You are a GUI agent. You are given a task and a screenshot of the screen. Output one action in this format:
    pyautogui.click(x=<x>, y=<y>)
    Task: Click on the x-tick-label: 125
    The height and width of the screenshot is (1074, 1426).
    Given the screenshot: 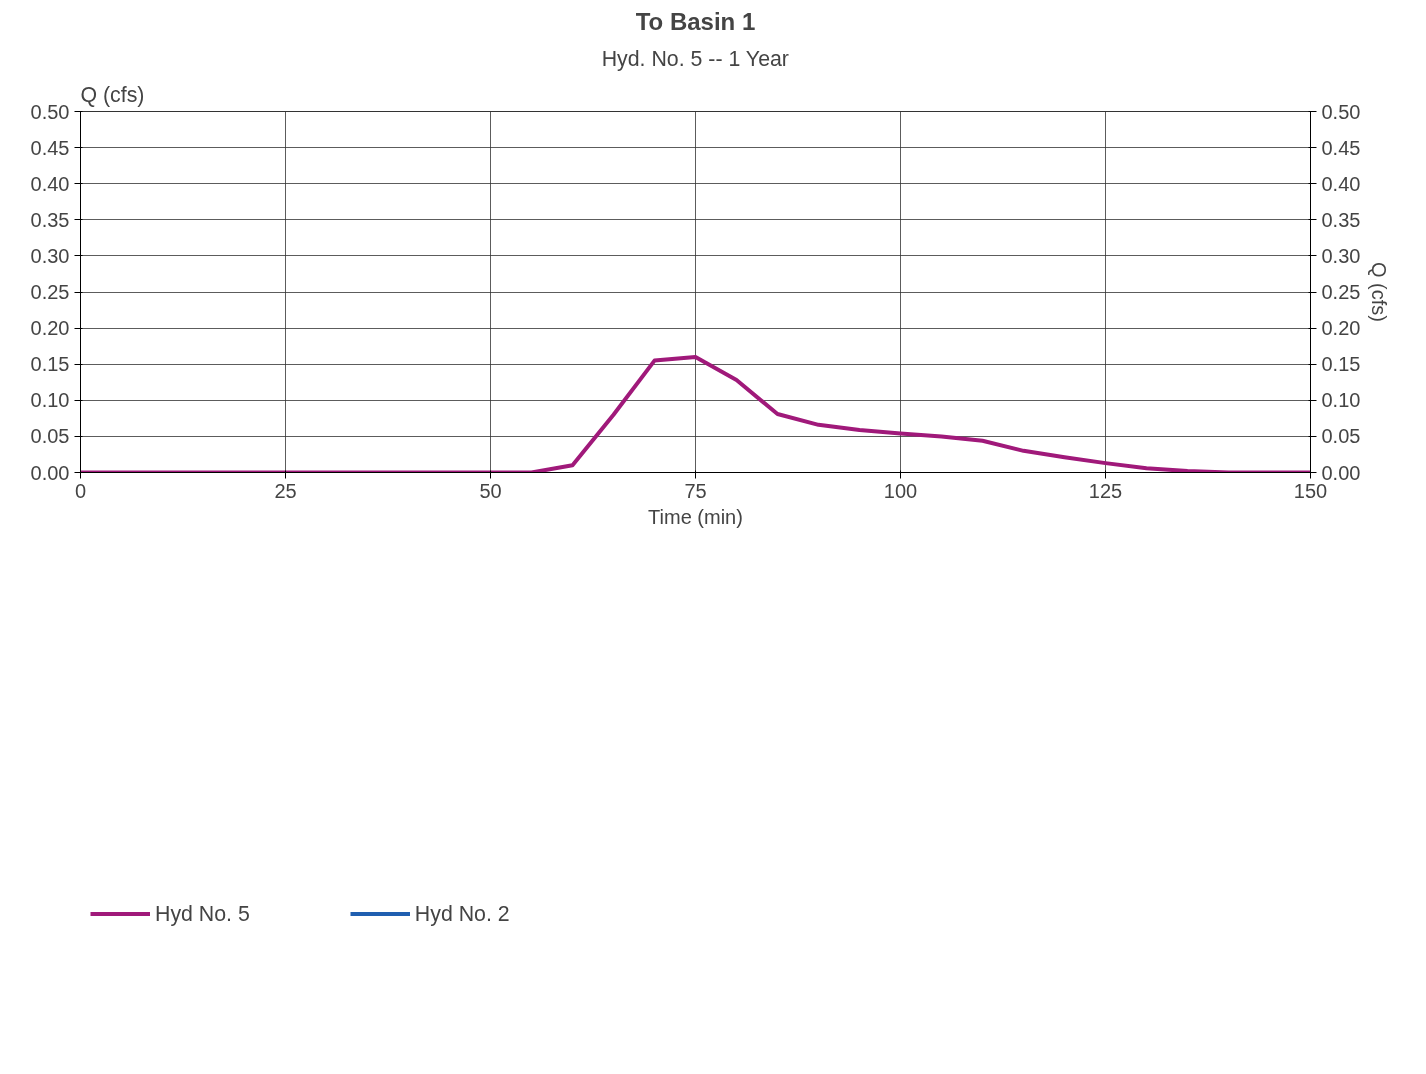 What is the action you would take?
    pyautogui.click(x=1105, y=490)
    